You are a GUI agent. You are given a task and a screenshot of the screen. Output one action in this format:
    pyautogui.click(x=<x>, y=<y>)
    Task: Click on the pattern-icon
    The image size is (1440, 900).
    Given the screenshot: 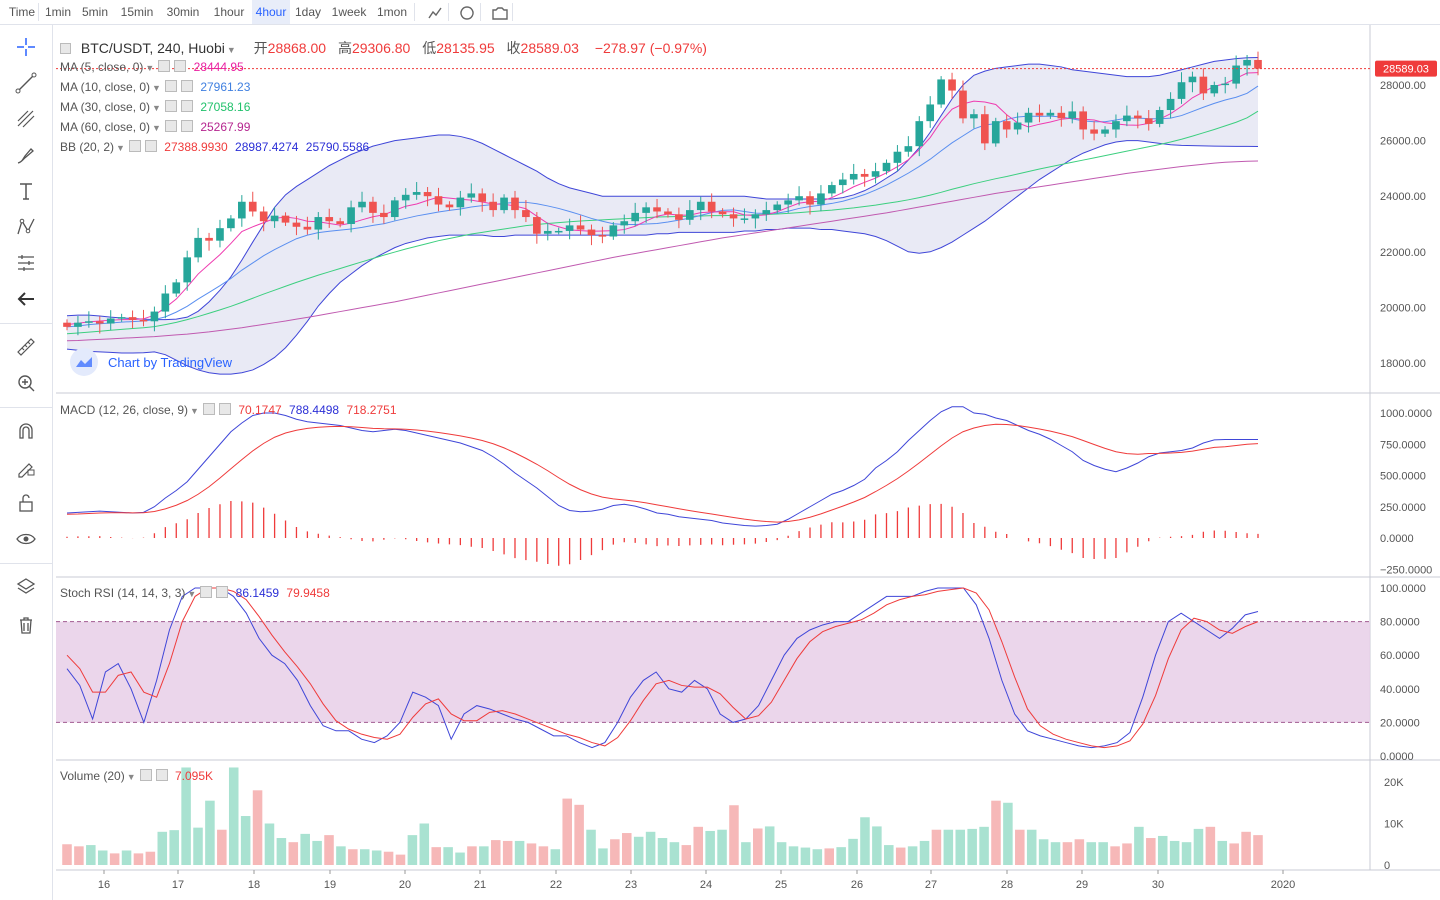 What is the action you would take?
    pyautogui.click(x=26, y=227)
    